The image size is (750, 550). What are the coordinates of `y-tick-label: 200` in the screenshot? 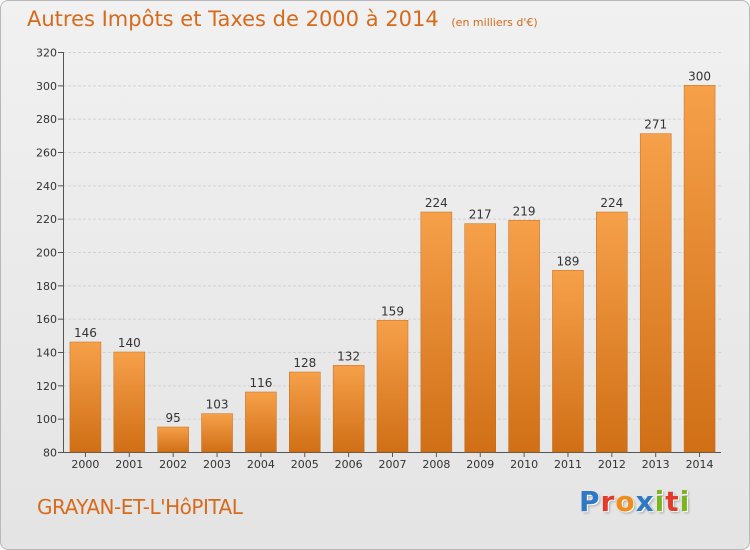 It's located at (46, 253).